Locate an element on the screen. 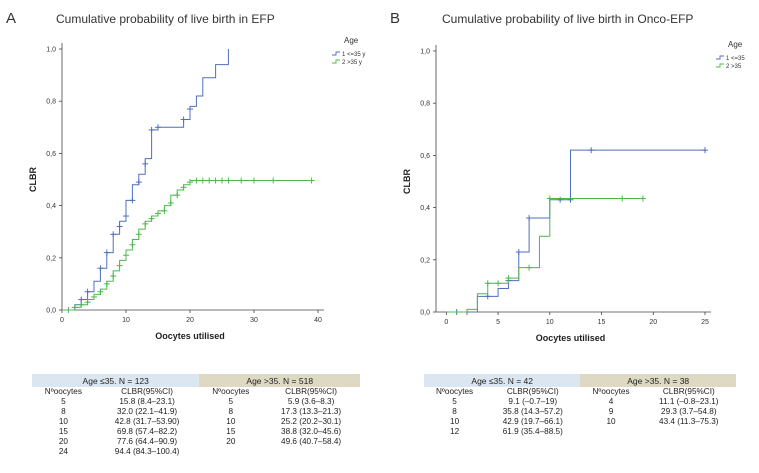 Image resolution: width=759 pixels, height=473 pixels. table-cell: 4 is located at coordinates (611, 401).